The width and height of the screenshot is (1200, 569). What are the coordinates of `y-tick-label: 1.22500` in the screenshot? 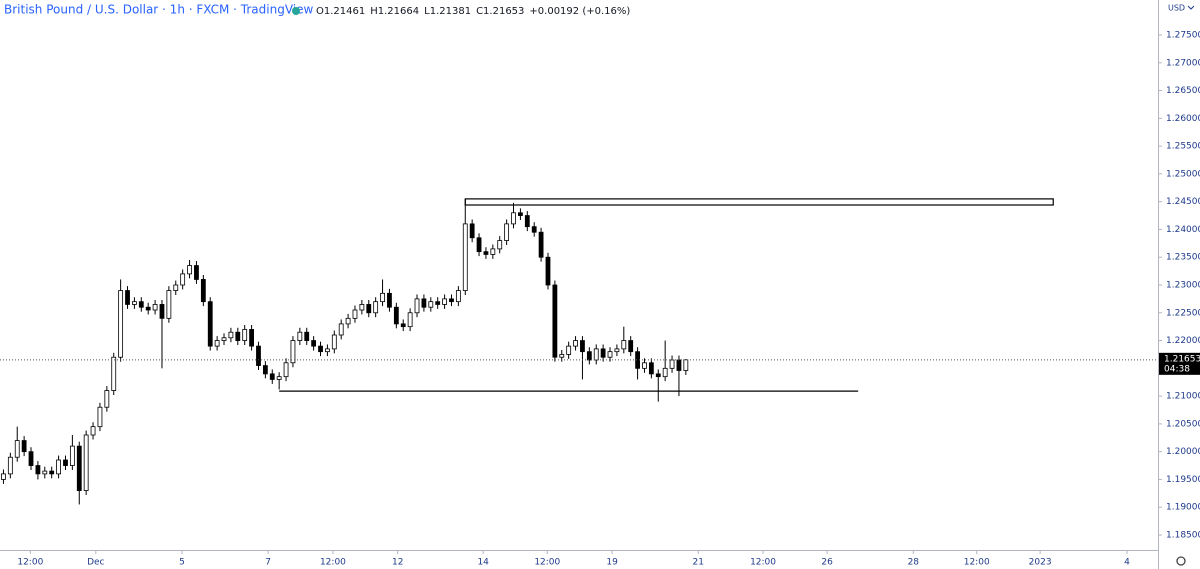 It's located at (1183, 313).